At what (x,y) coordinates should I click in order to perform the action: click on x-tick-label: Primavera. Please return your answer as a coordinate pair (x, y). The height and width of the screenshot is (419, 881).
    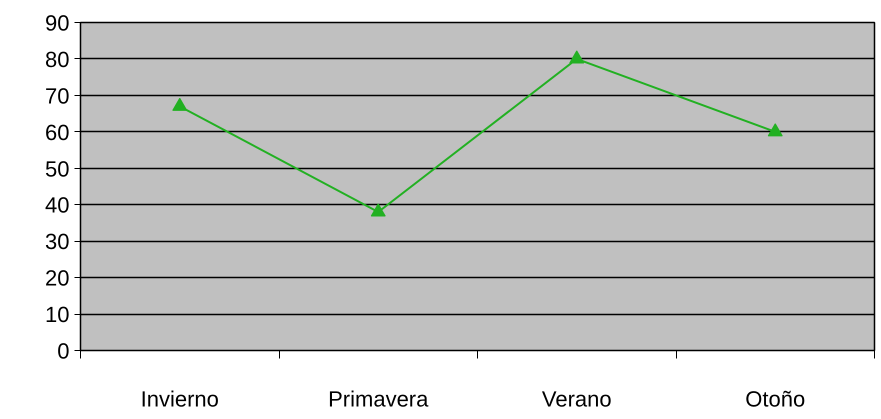
    Looking at the image, I should click on (379, 399).